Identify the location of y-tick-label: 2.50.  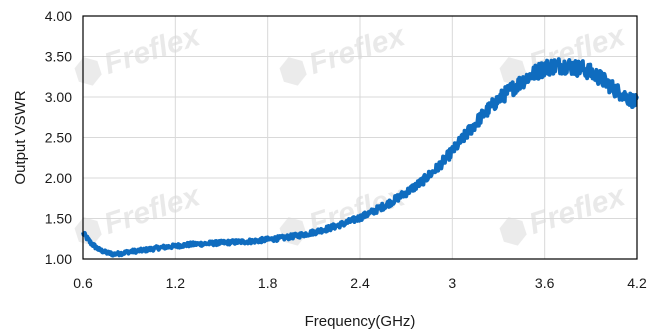
(58, 138).